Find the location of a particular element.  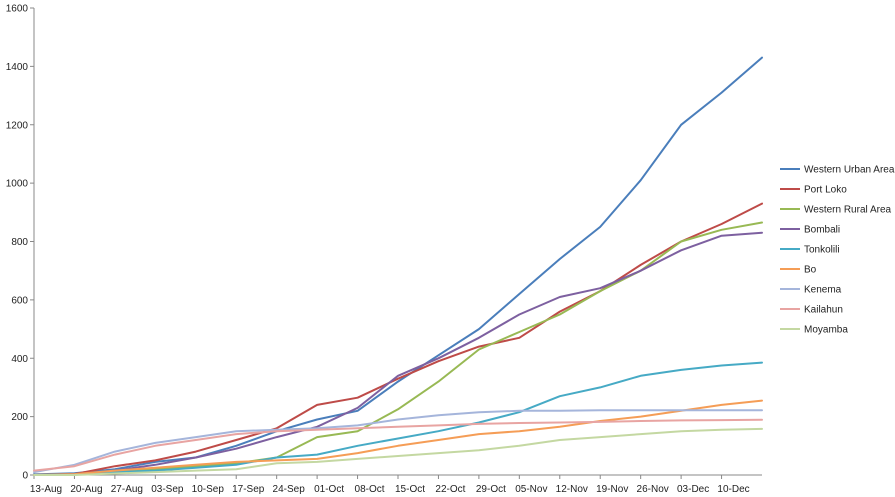

x-tick-label: 08-Oct is located at coordinates (370, 489).